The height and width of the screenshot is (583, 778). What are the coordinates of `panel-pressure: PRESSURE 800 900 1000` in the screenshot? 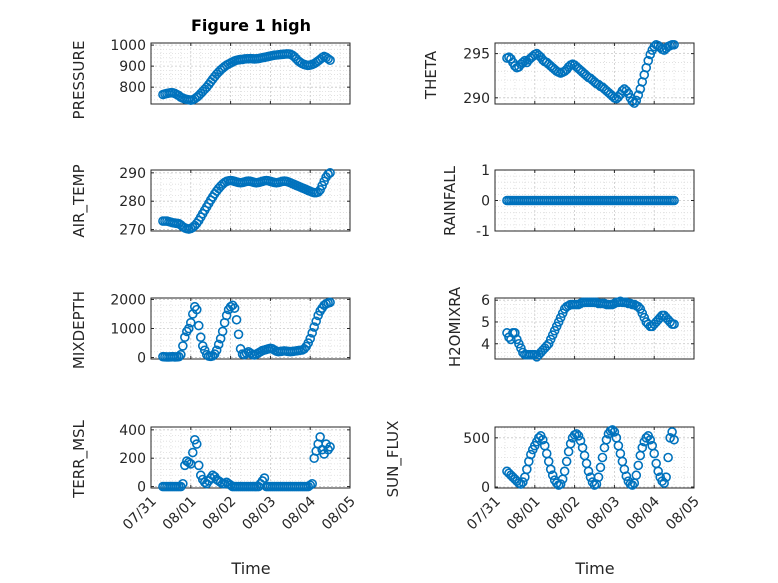 It's located at (210, 79).